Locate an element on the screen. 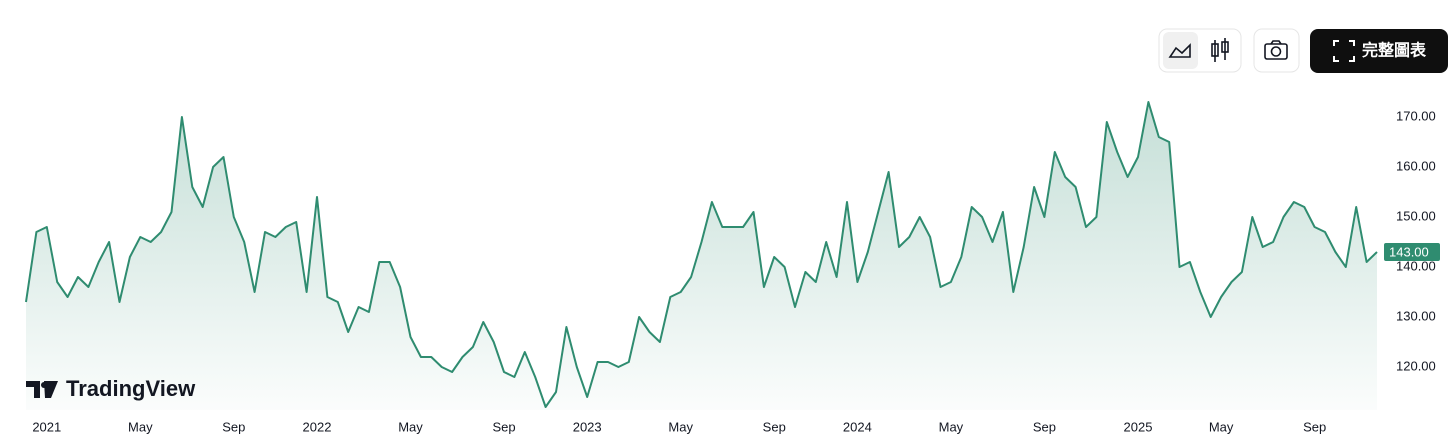 Image resolution: width=1456 pixels, height=445 pixels. line-icon is located at coordinates (1179, 50).